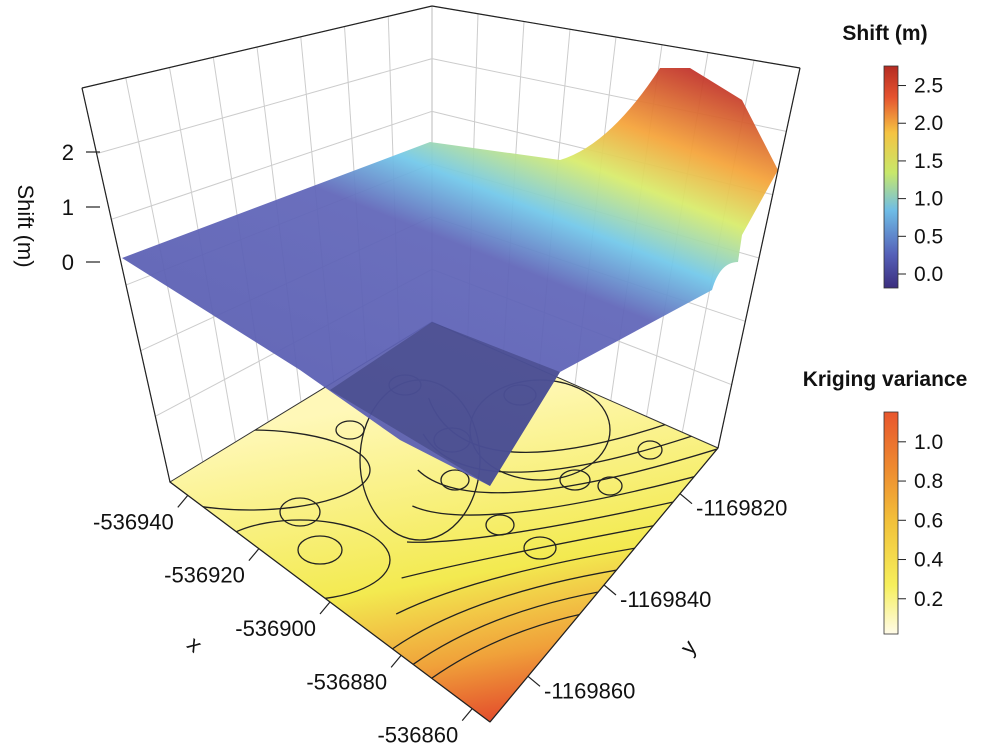 Image resolution: width=991 pixels, height=752 pixels. I want to click on z-tick-label: 2, so click(68, 152).